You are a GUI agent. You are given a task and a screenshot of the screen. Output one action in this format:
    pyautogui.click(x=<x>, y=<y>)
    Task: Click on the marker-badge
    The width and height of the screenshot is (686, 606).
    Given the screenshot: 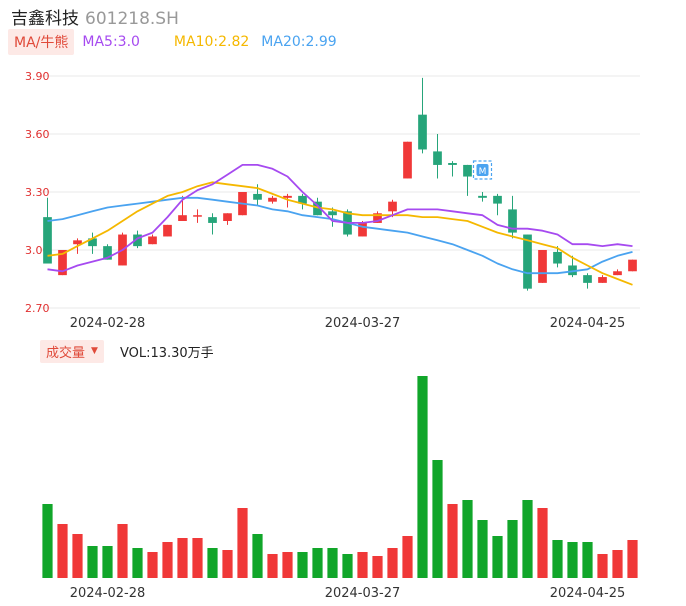 What is the action you would take?
    pyautogui.click(x=482, y=170)
    